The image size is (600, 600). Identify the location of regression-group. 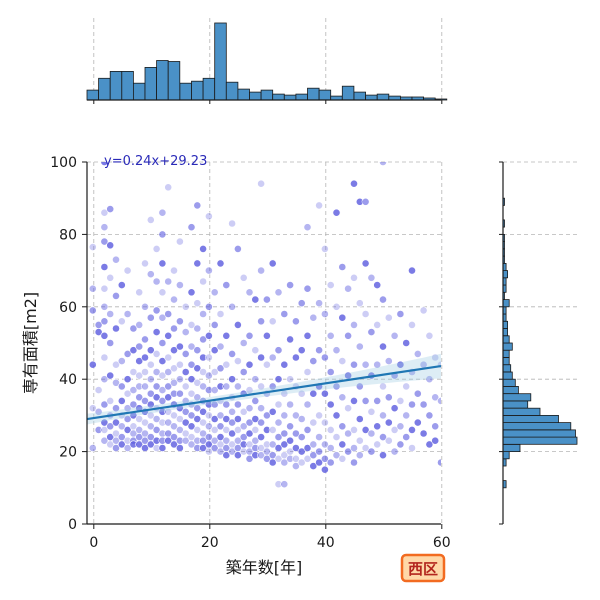
(264, 389).